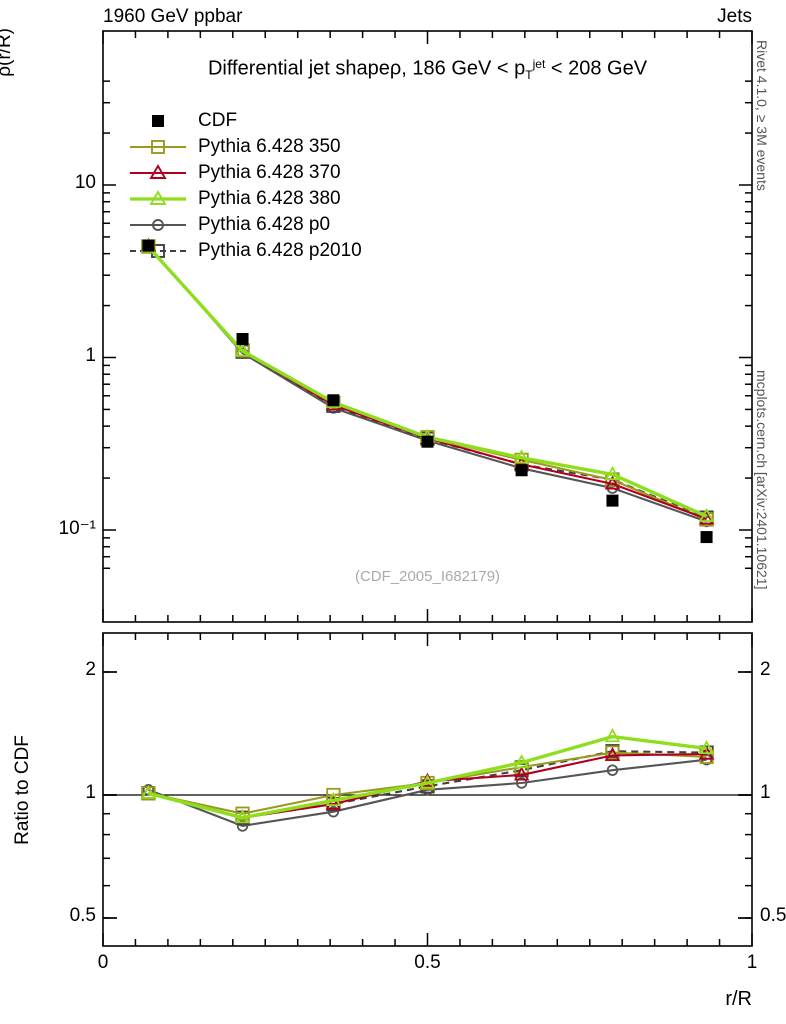 This screenshot has height=1024, width=786. What do you see at coordinates (529, 74) in the screenshot?
I see `title-sub: T` at bounding box center [529, 74].